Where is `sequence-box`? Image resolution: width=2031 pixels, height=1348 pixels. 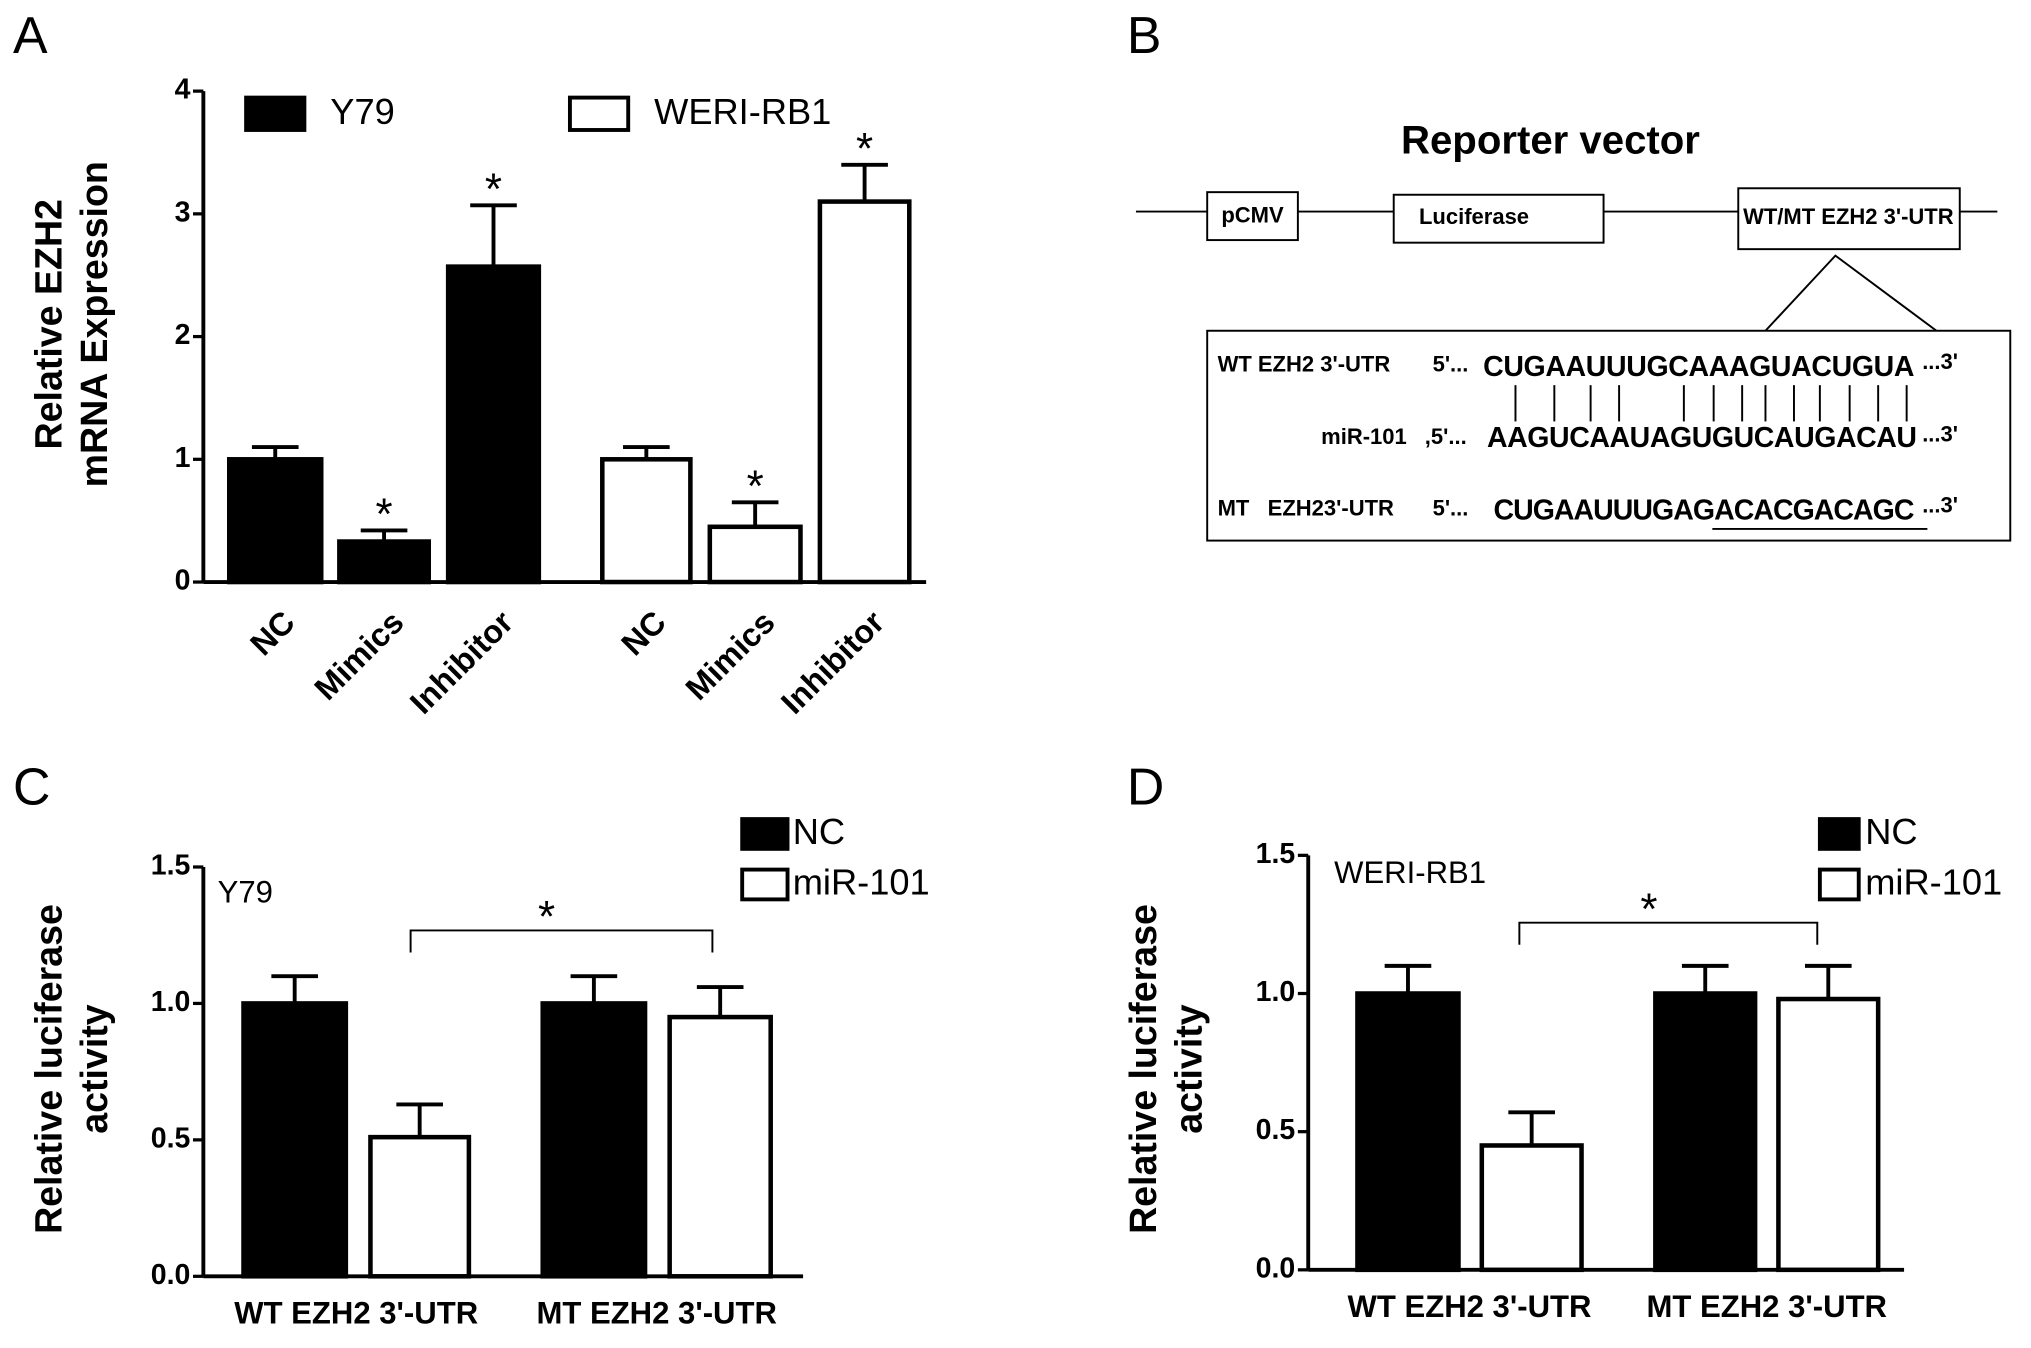 sequence-box is located at coordinates (1609, 435).